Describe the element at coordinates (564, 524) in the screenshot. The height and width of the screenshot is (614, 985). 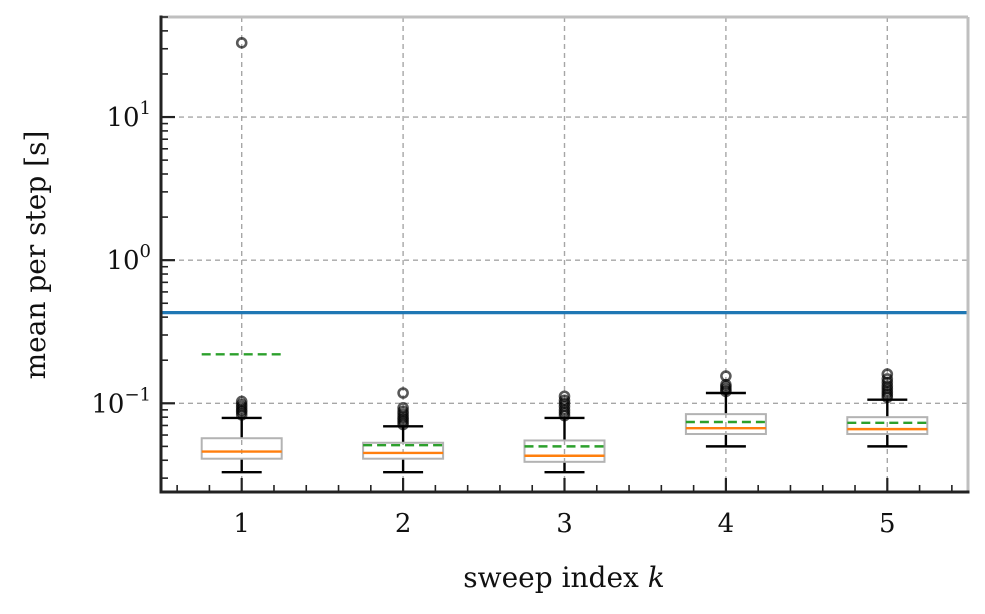
I see `x-tick-label: 3` at that location.